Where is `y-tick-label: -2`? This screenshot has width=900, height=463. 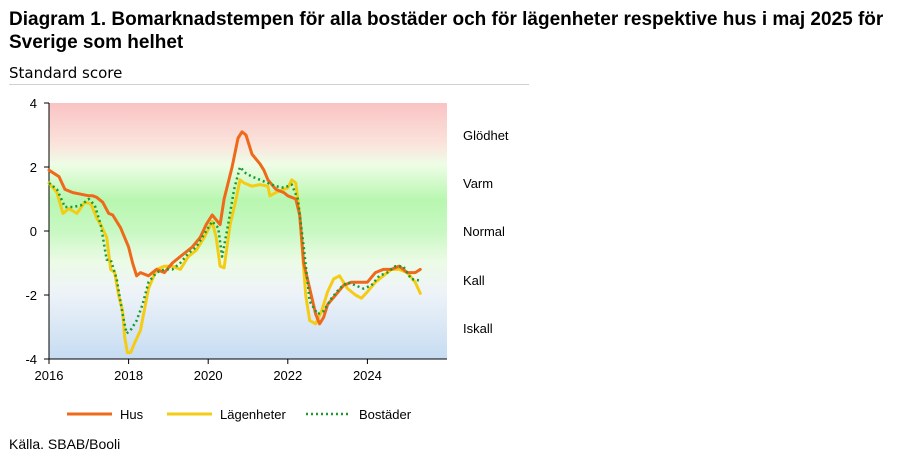 y-tick-label: -2 is located at coordinates (31, 295).